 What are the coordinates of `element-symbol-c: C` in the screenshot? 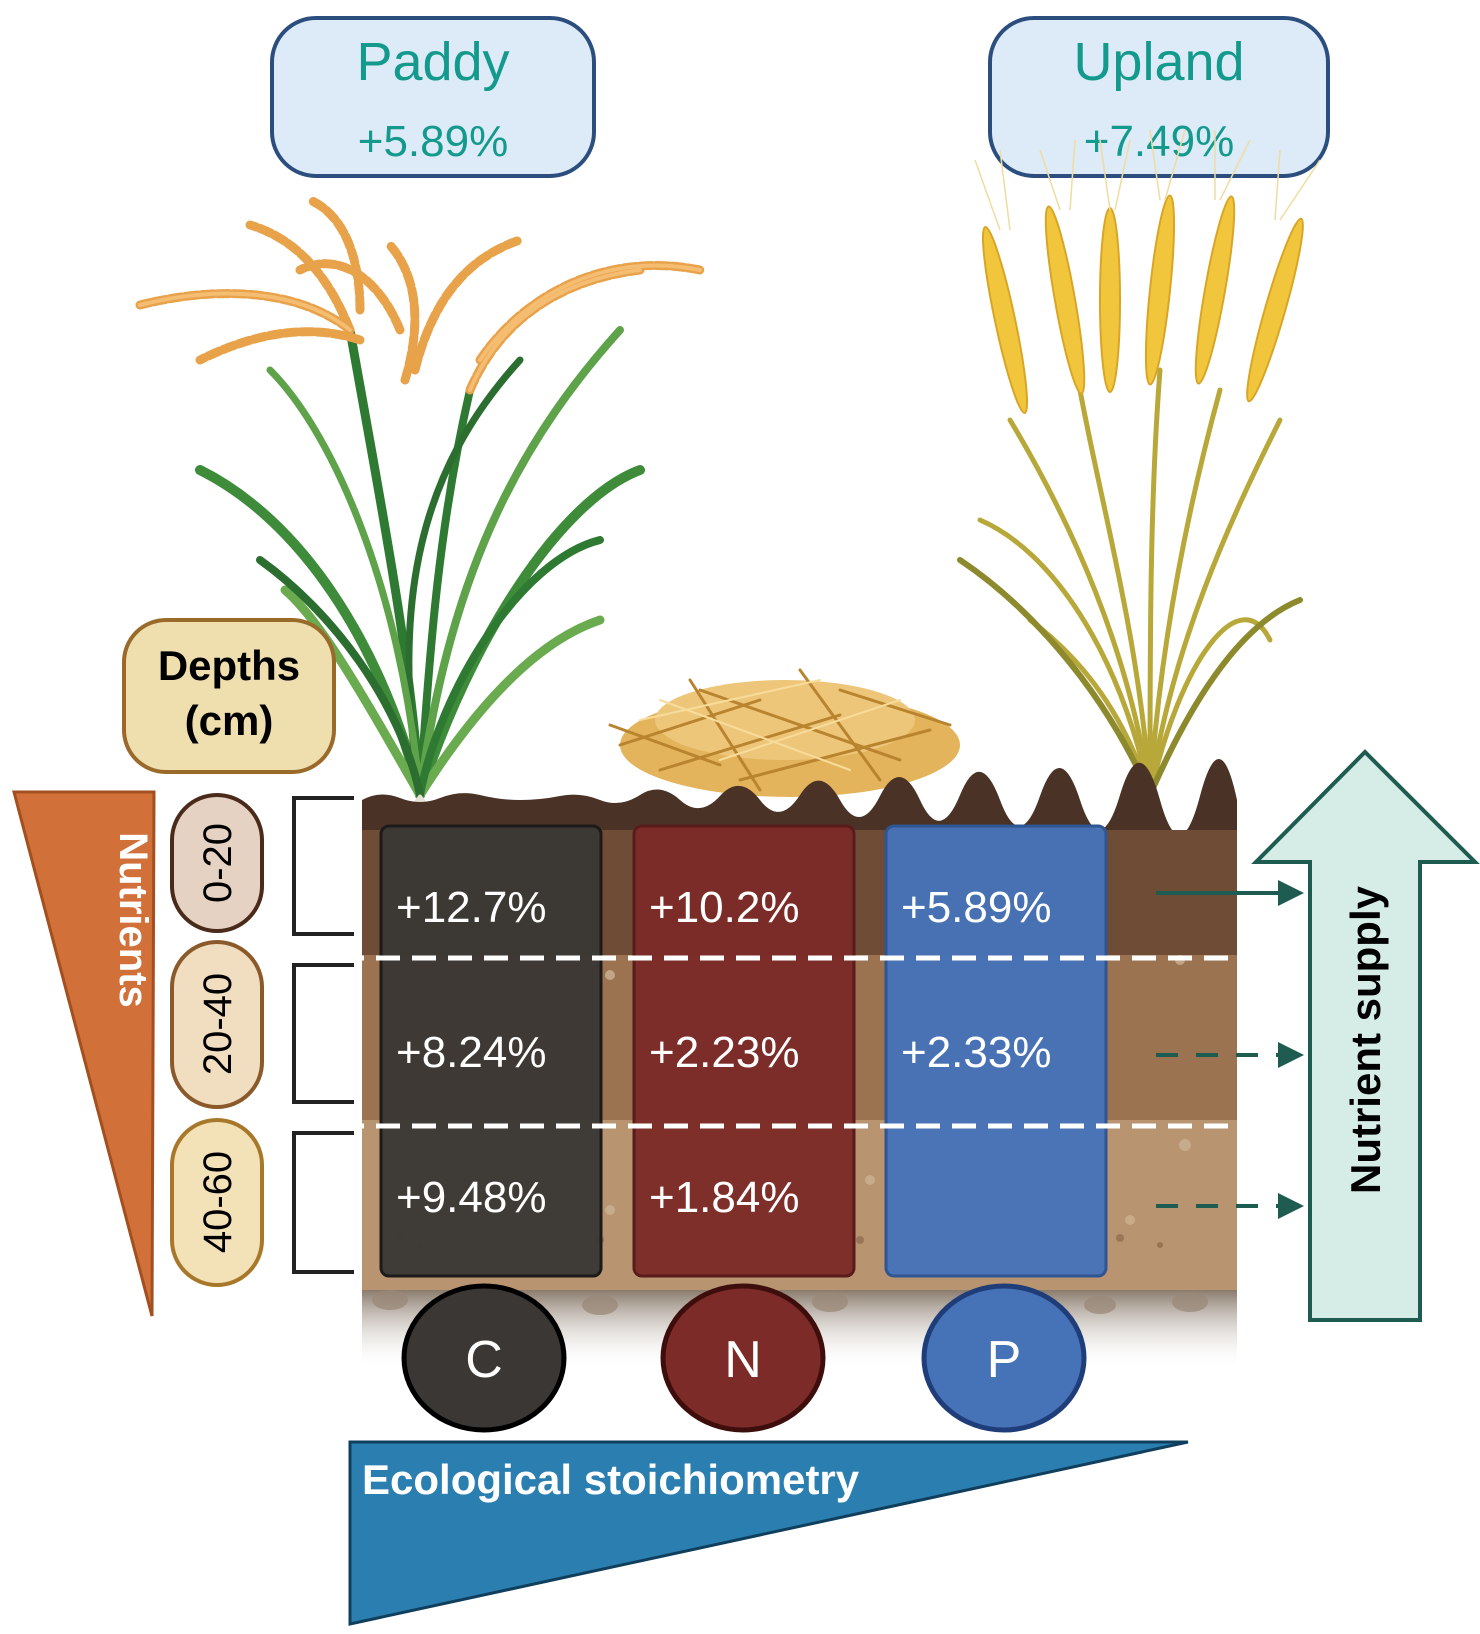 It's located at (484, 1358).